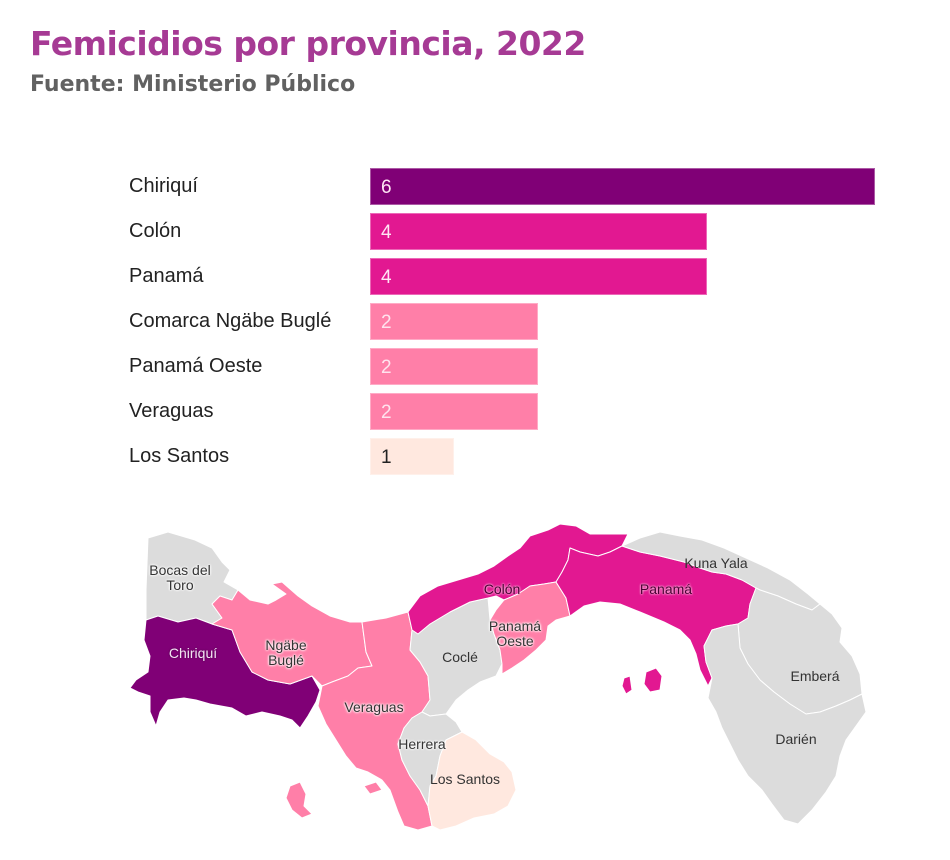 The width and height of the screenshot is (950, 860). What do you see at coordinates (785, 724) in the screenshot?
I see `region-darien` at bounding box center [785, 724].